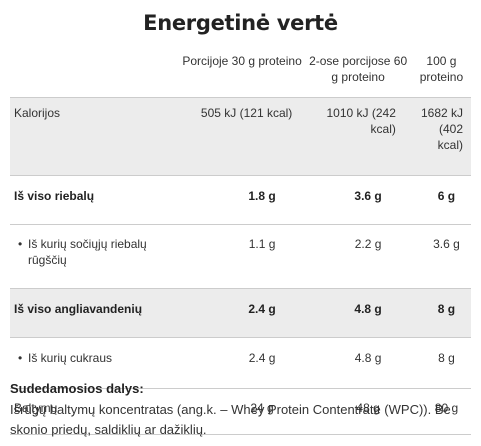 The image size is (481, 446). Describe the element at coordinates (446, 244) in the screenshot. I see `row-value-100g: 3.6 g` at that location.